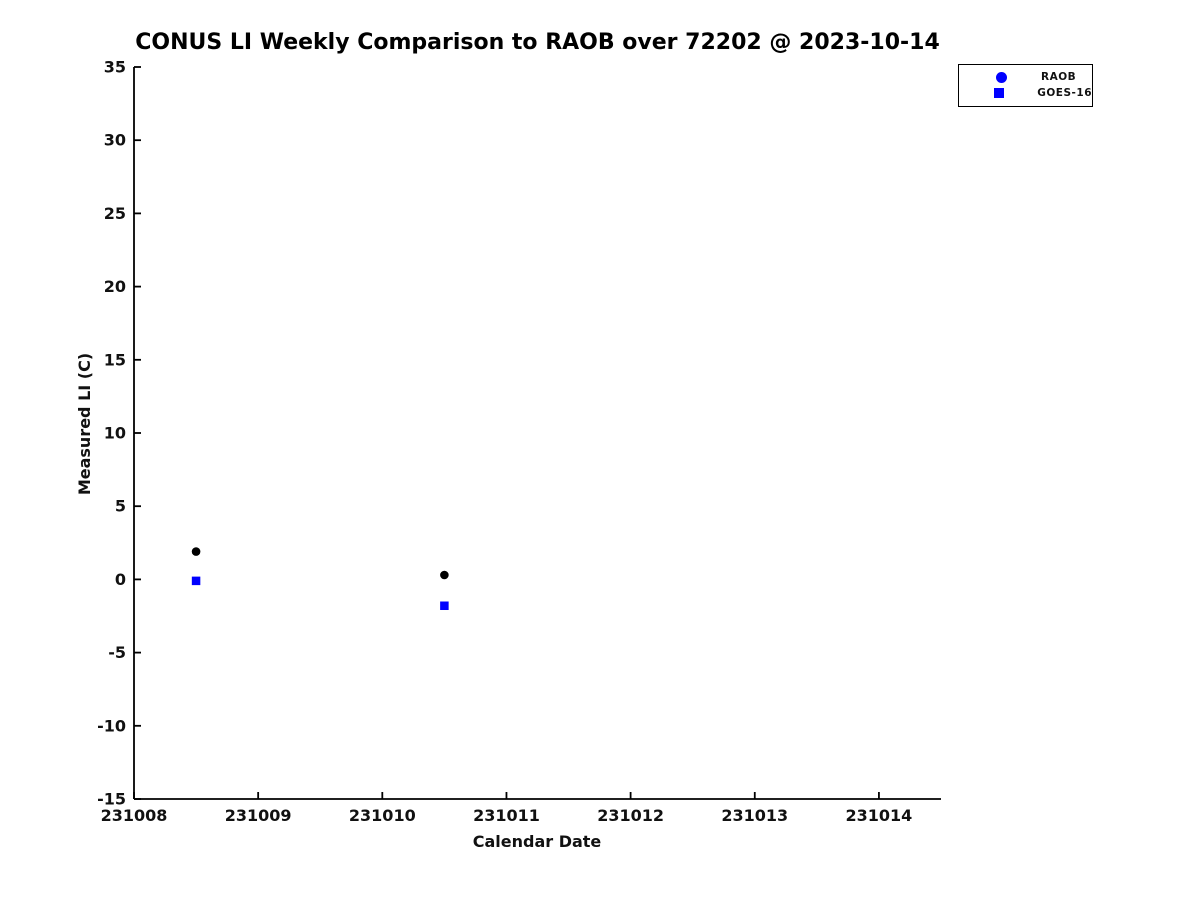 The image size is (1200, 900). What do you see at coordinates (1025, 77) in the screenshot?
I see `legend-item-raob: RAOB` at bounding box center [1025, 77].